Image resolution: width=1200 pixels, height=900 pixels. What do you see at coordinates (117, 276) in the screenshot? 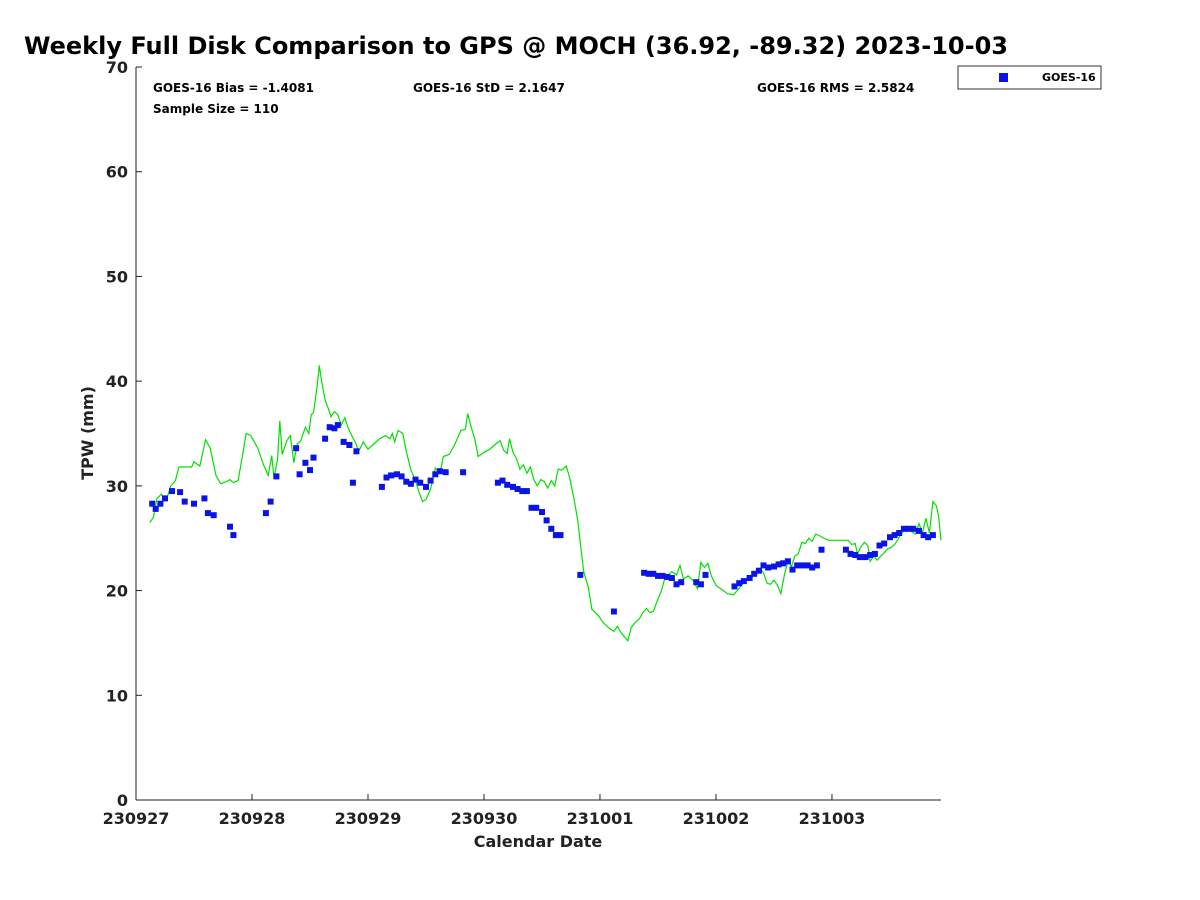
I see `y-tick-label: 50` at bounding box center [117, 276].